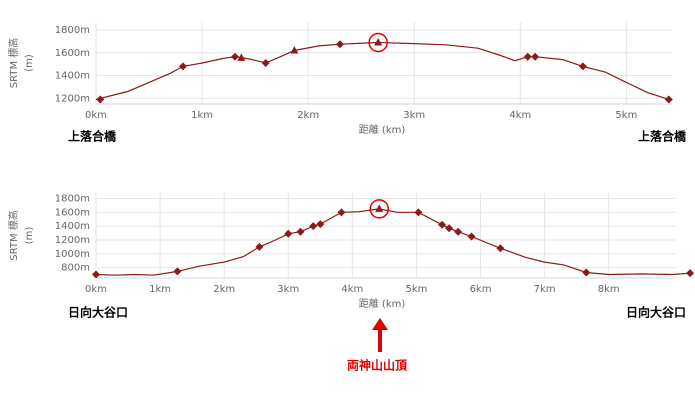 This screenshot has height=400, width=695. Describe the element at coordinates (377, 365) in the screenshot. I see `place-label: 両神山山頂` at that location.